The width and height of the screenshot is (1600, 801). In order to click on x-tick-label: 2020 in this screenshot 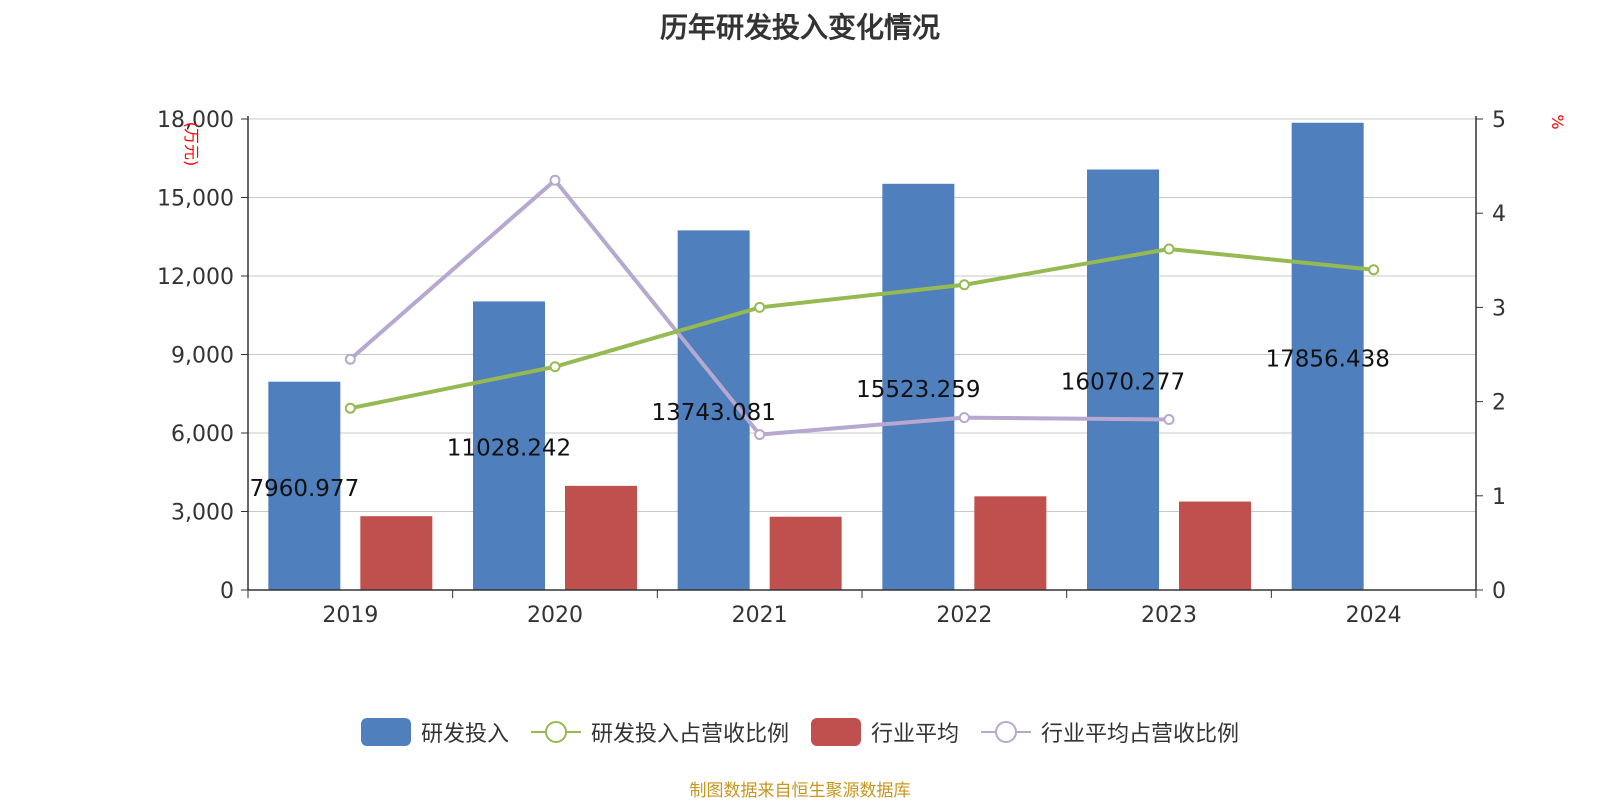, I will do `click(555, 615)`.